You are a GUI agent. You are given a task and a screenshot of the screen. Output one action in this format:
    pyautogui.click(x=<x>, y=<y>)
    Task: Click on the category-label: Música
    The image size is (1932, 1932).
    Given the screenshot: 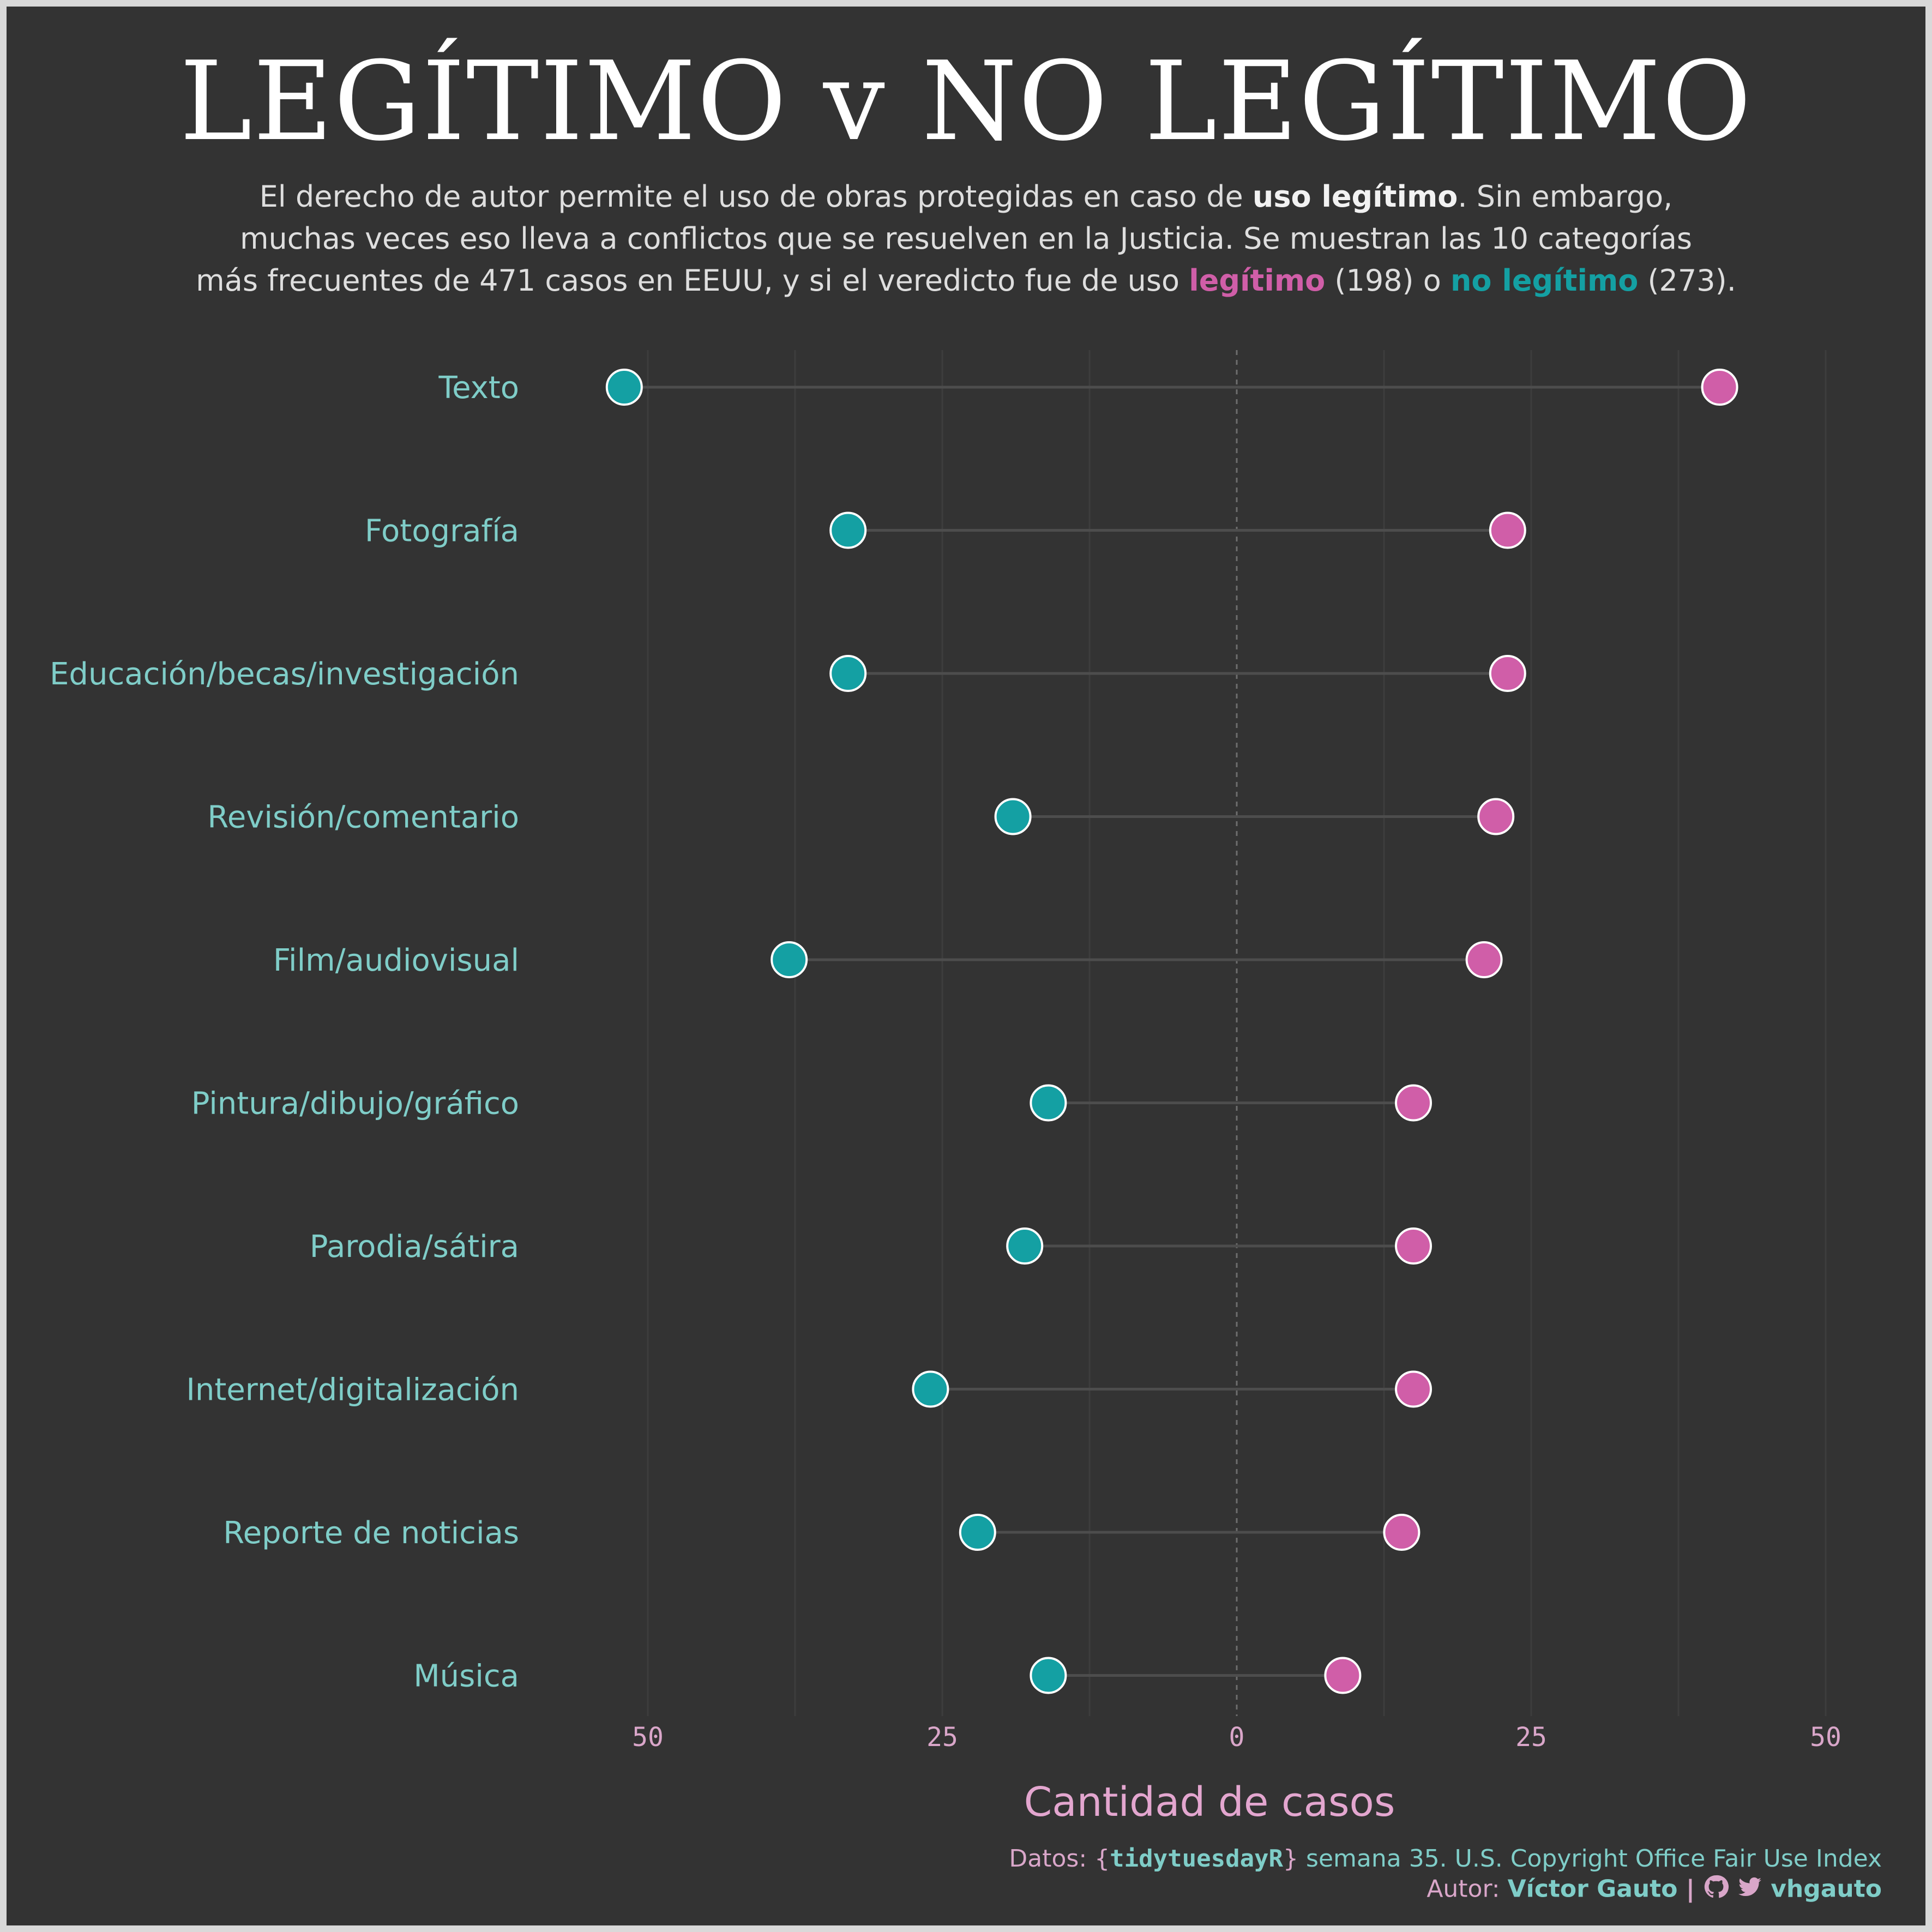 What is the action you would take?
    pyautogui.click(x=466, y=1676)
    